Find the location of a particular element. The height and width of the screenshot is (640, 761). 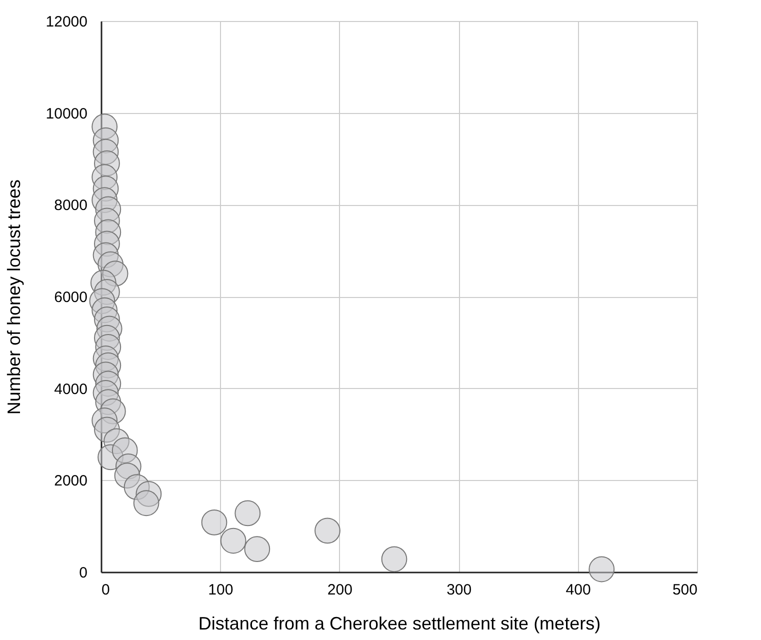

x-tick-label: 300 is located at coordinates (459, 590).